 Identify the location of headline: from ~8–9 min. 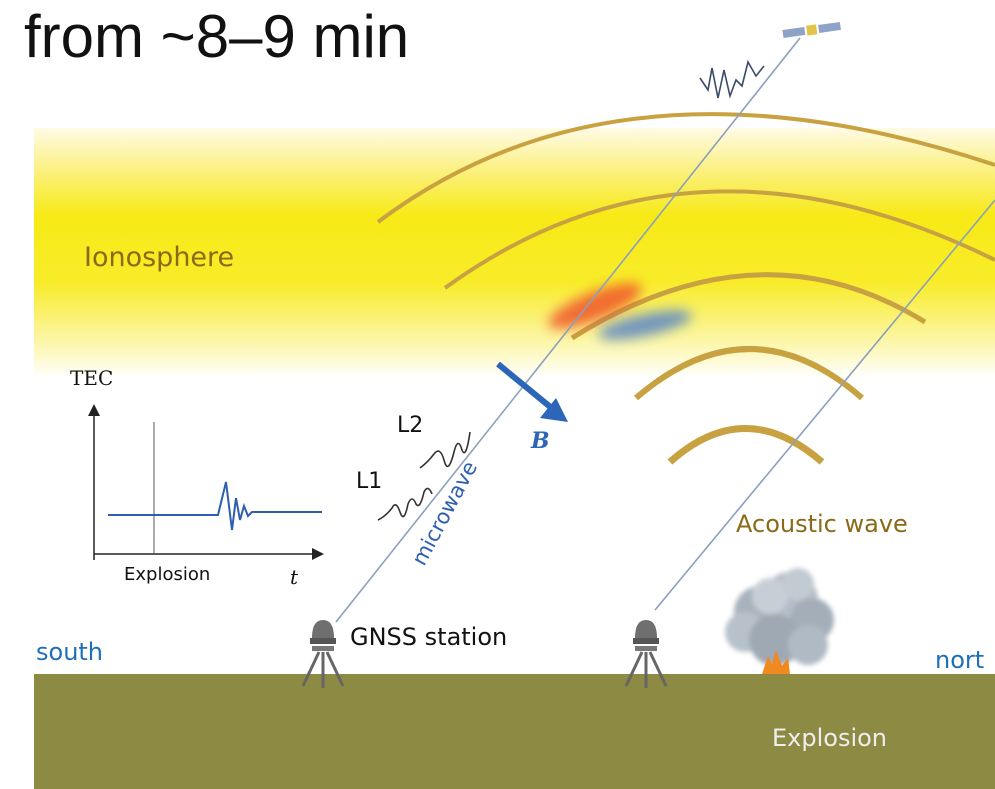
(217, 36).